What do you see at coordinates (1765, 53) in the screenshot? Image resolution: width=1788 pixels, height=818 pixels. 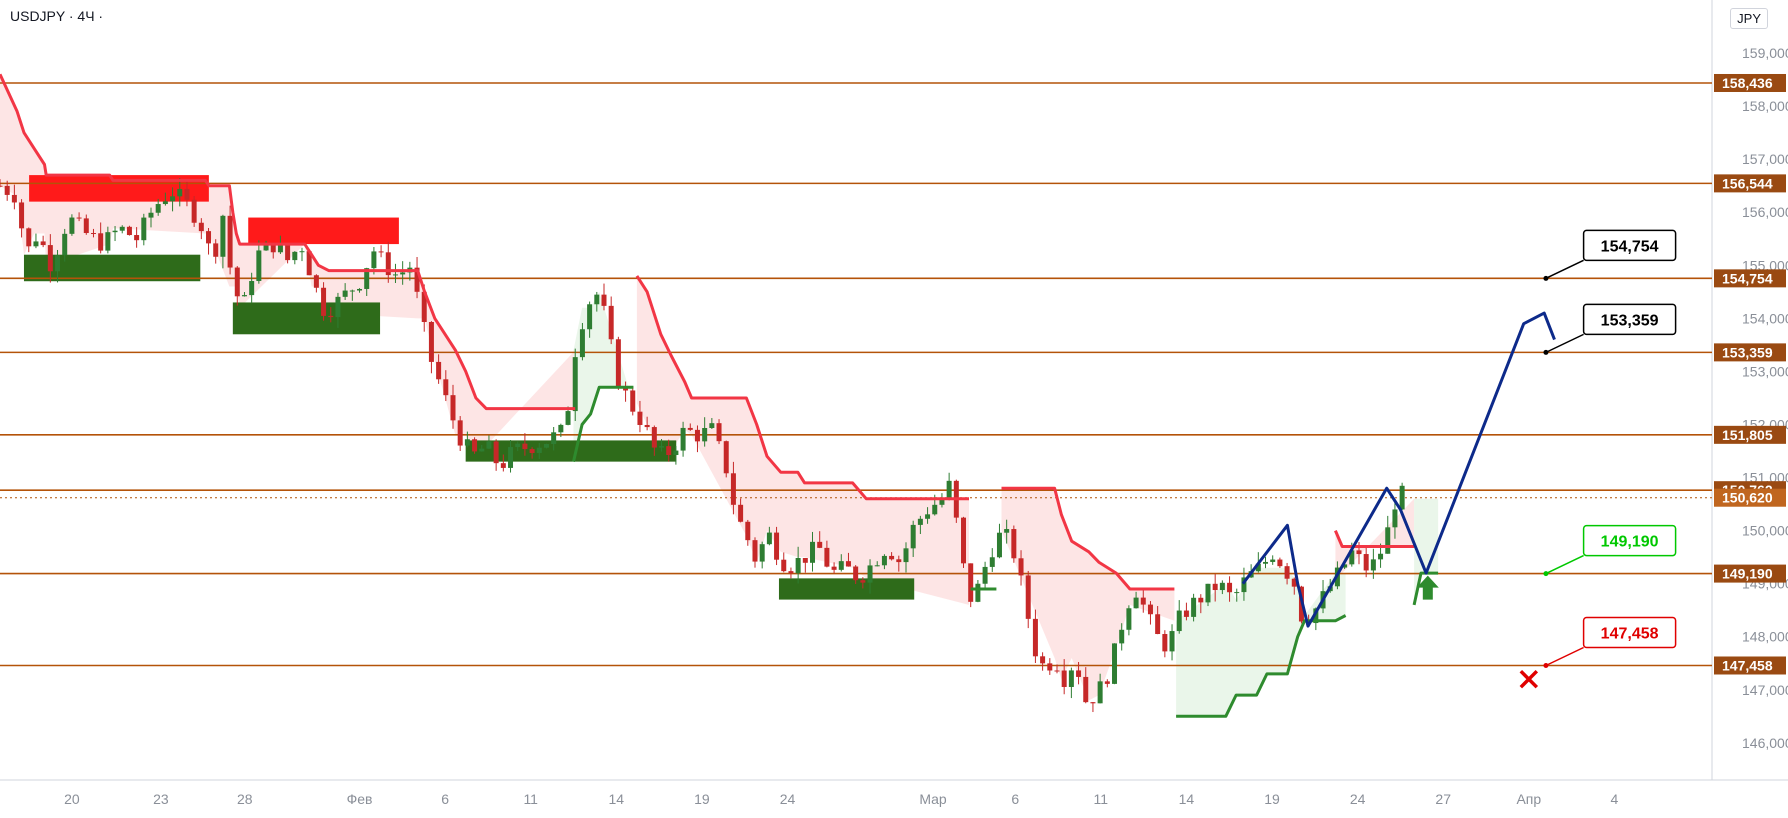 I see `price-tick-label: 159,000` at bounding box center [1765, 53].